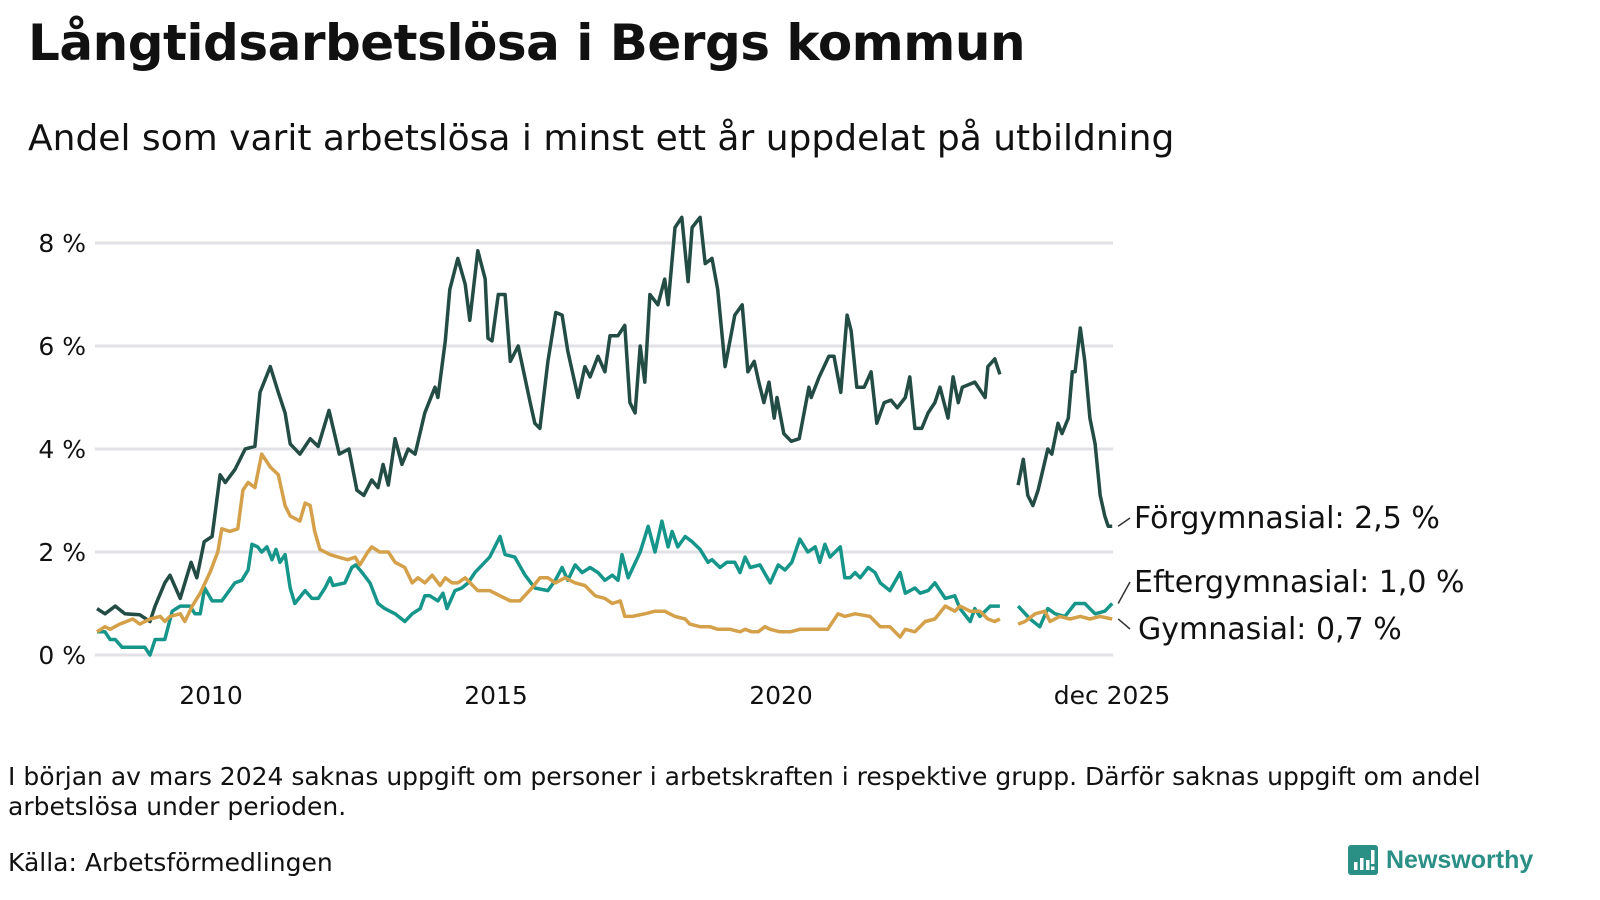 This screenshot has width=1600, height=900. What do you see at coordinates (211, 695) in the screenshot?
I see `x-tick-label: 2010` at bounding box center [211, 695].